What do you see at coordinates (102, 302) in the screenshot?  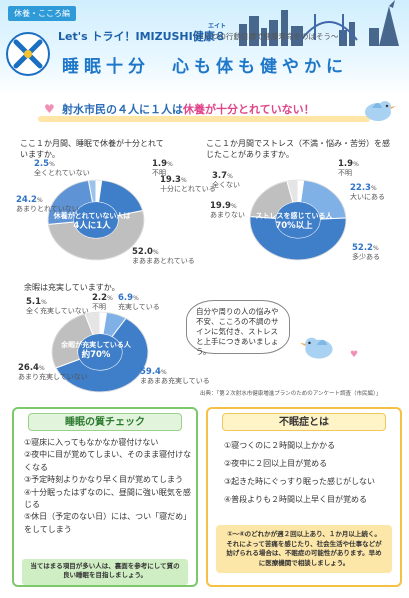 I see `chart3-label-unknown: 2.2% 不明` at bounding box center [102, 302].